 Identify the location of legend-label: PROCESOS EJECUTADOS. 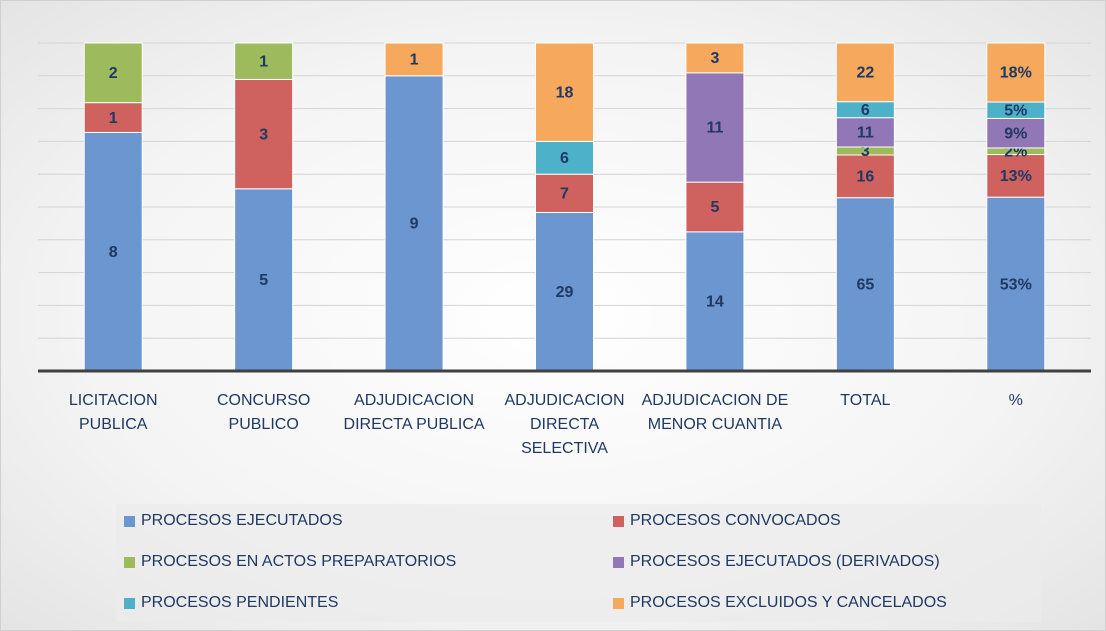
(242, 520).